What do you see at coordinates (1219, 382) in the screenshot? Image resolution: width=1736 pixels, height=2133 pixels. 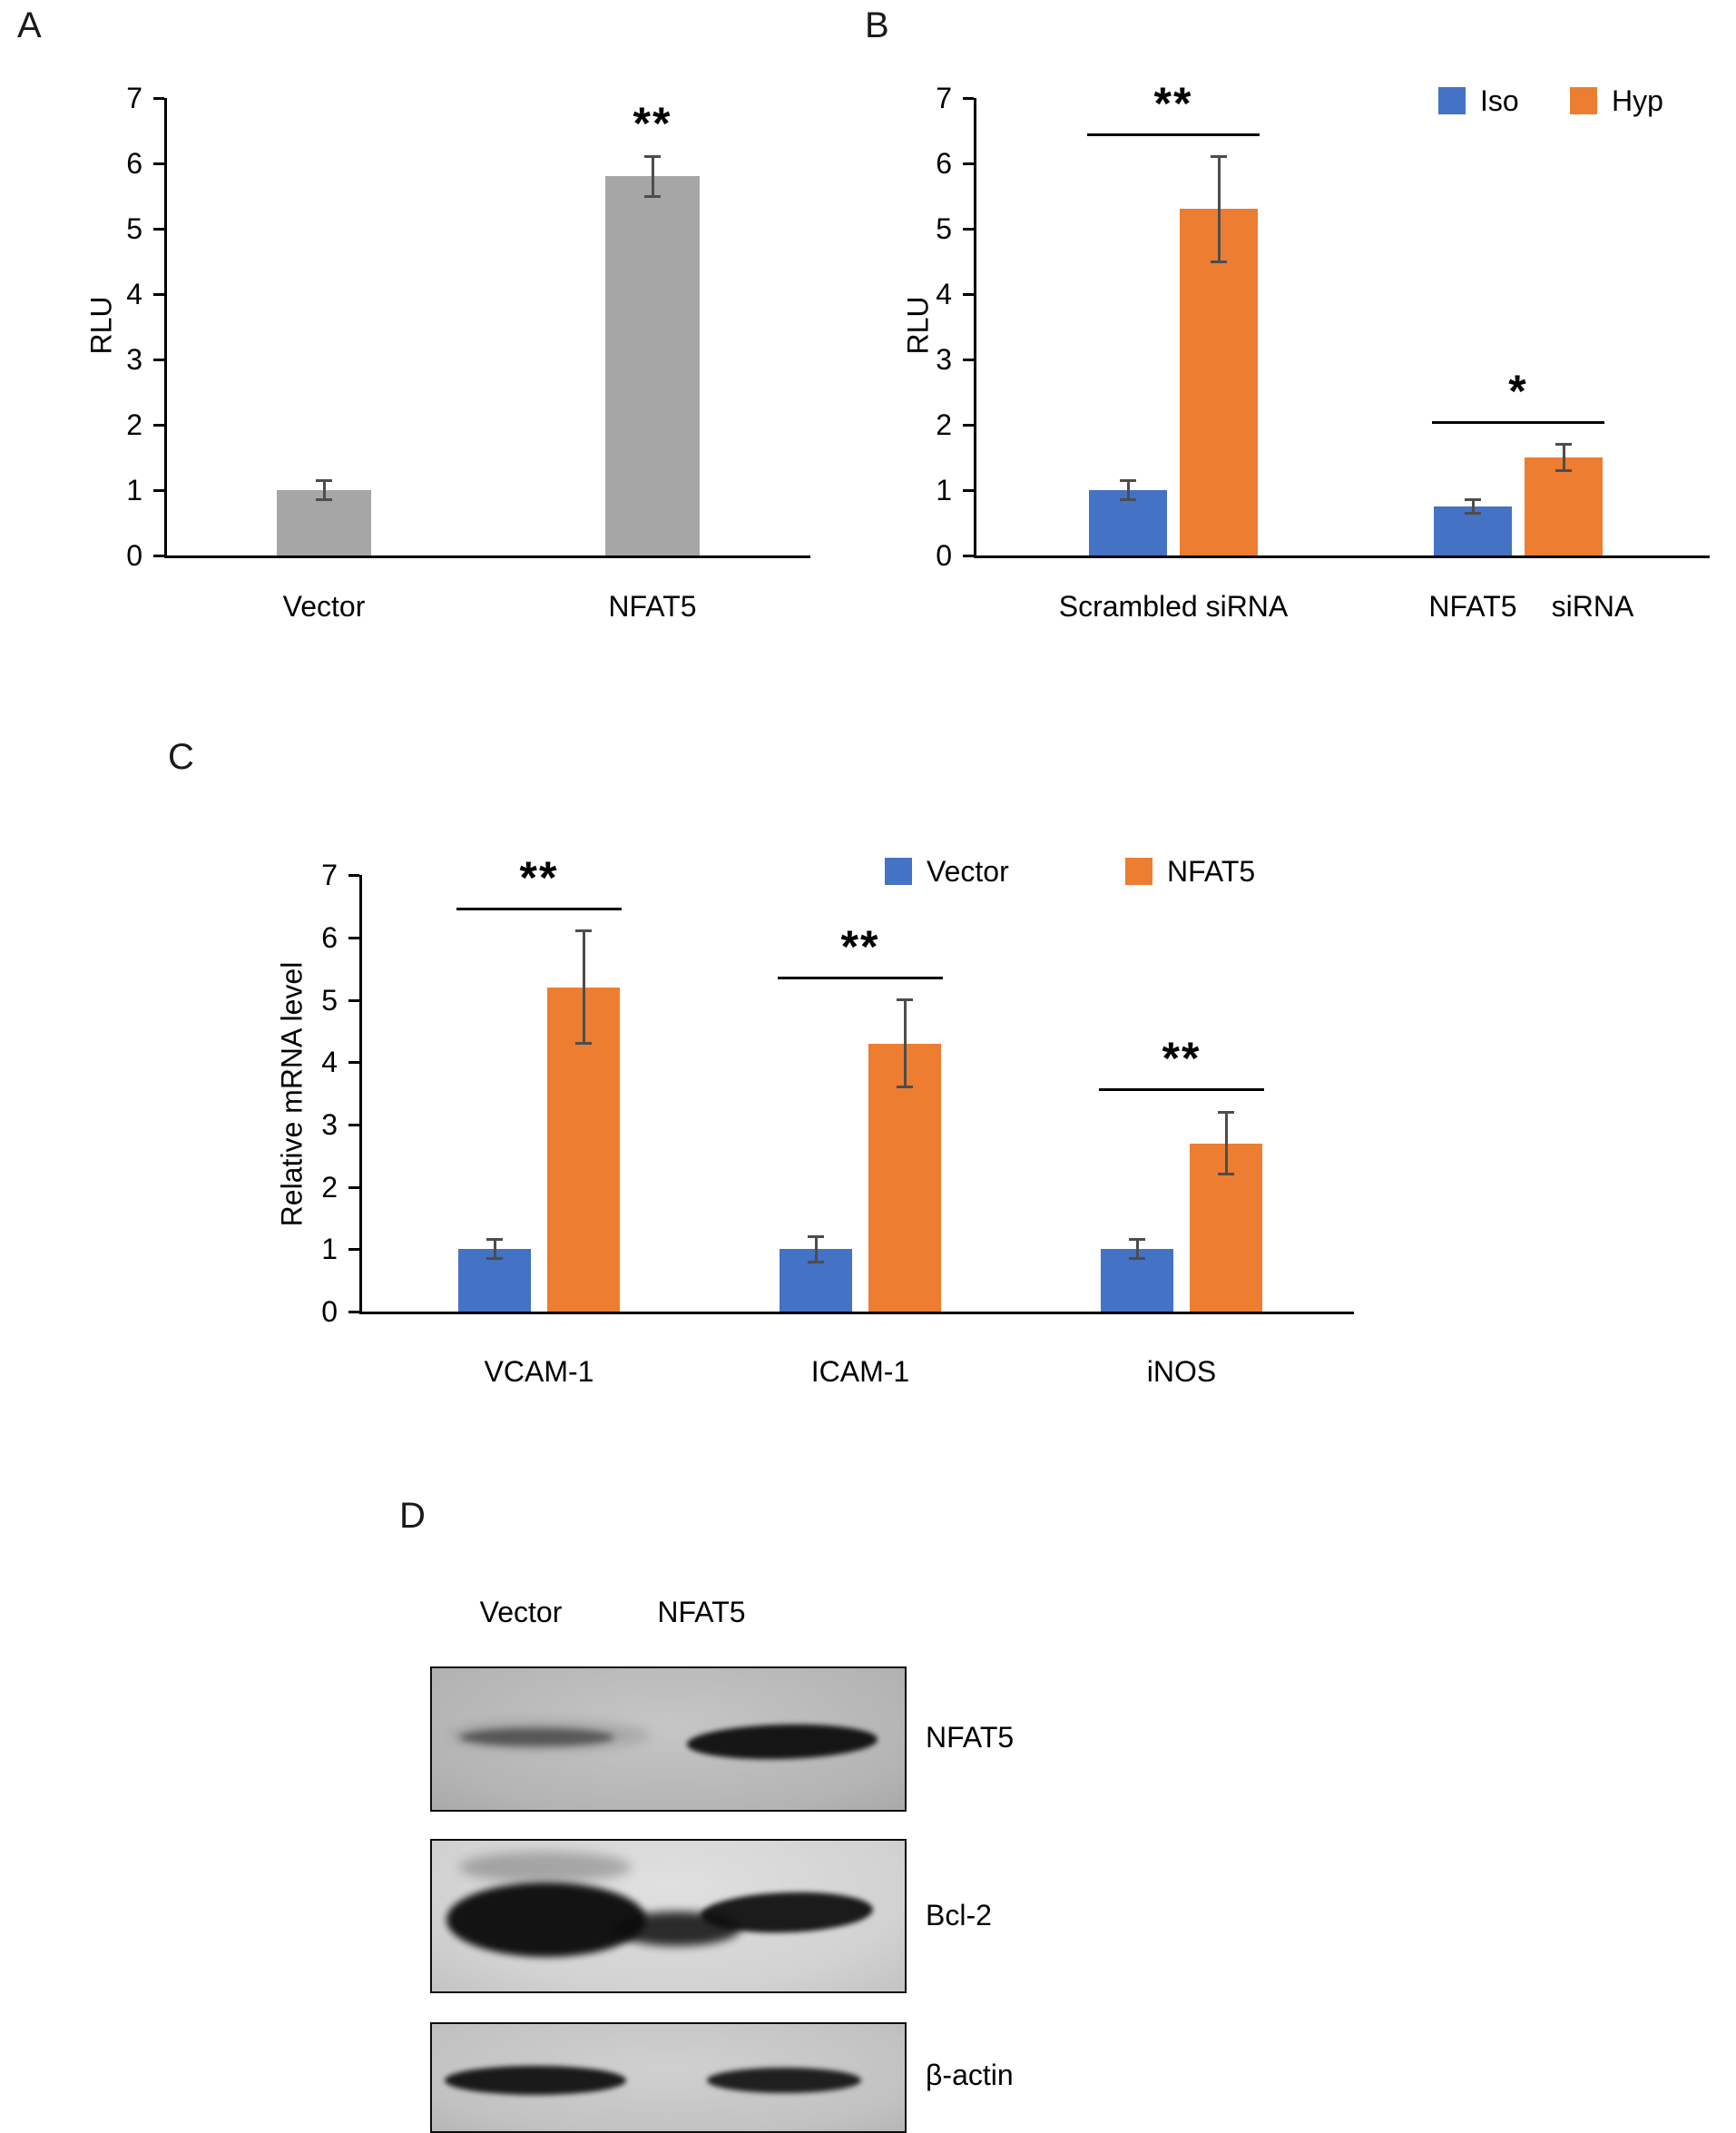 I see `bar-hyp` at bounding box center [1219, 382].